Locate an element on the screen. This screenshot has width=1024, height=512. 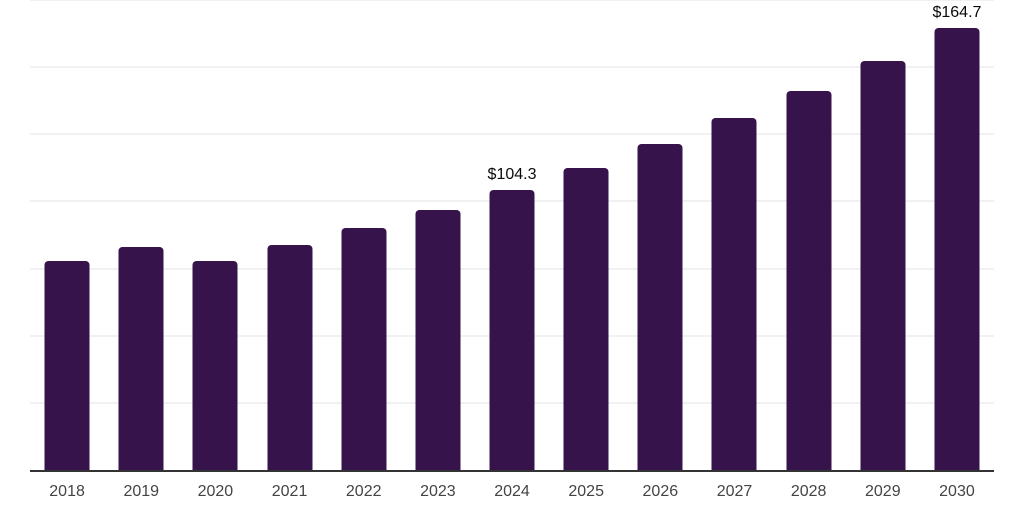
bar-slot-2024: $104.3 is located at coordinates (512, 235).